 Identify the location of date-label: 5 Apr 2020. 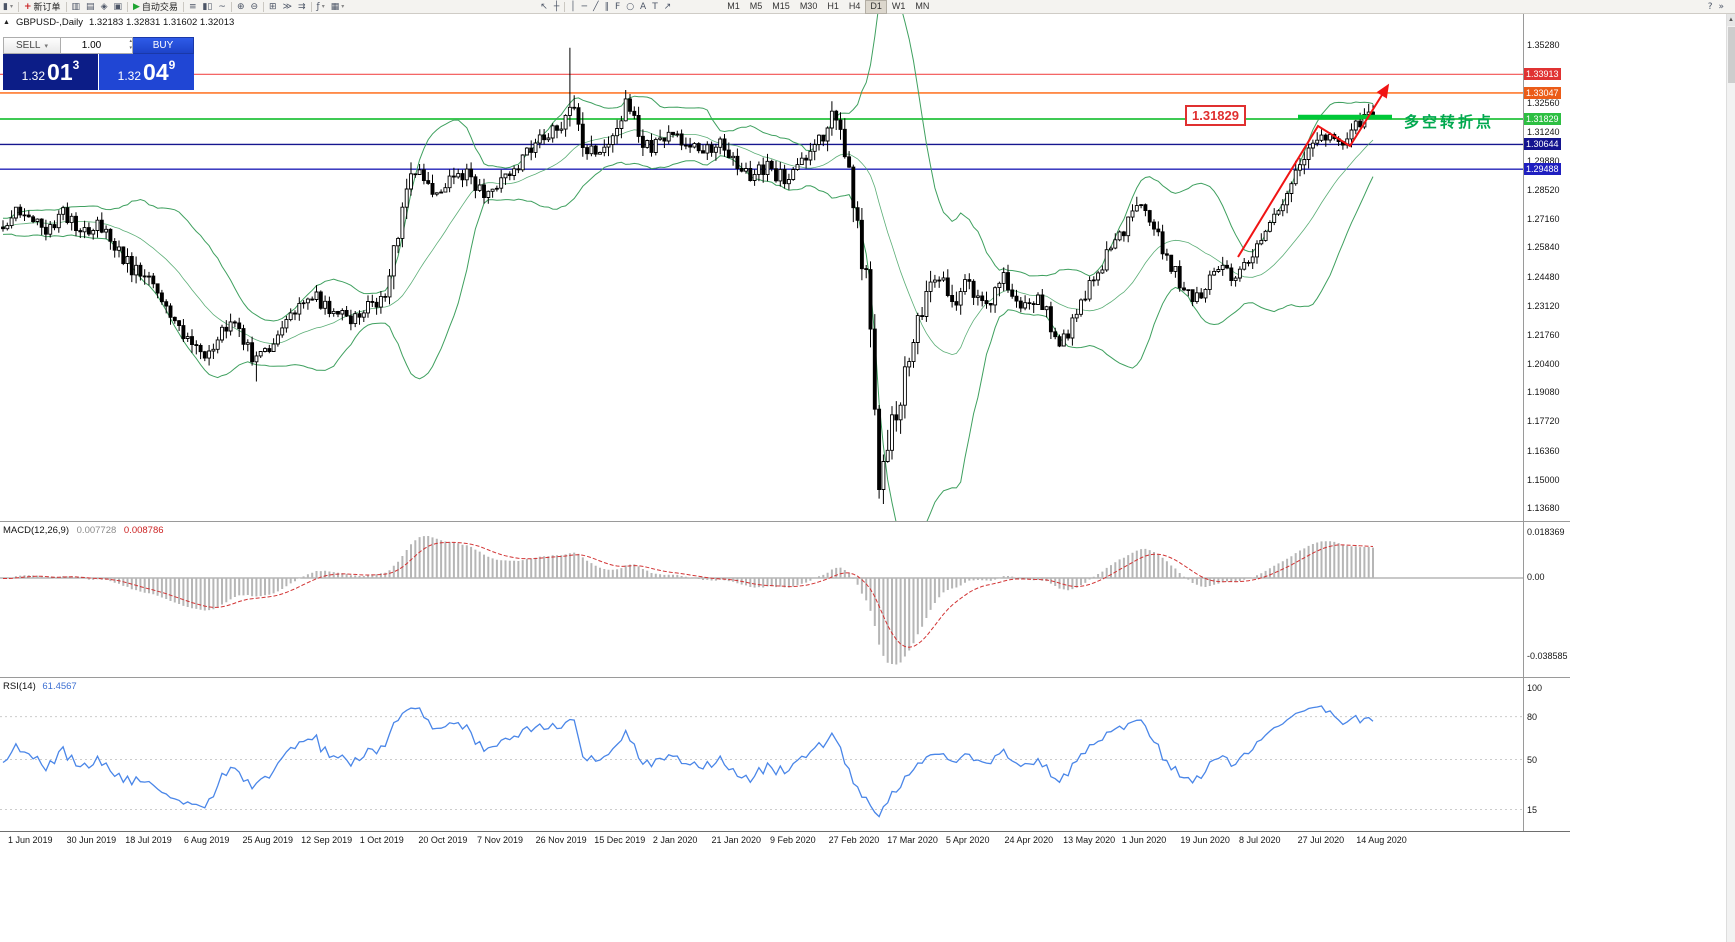
(967, 840).